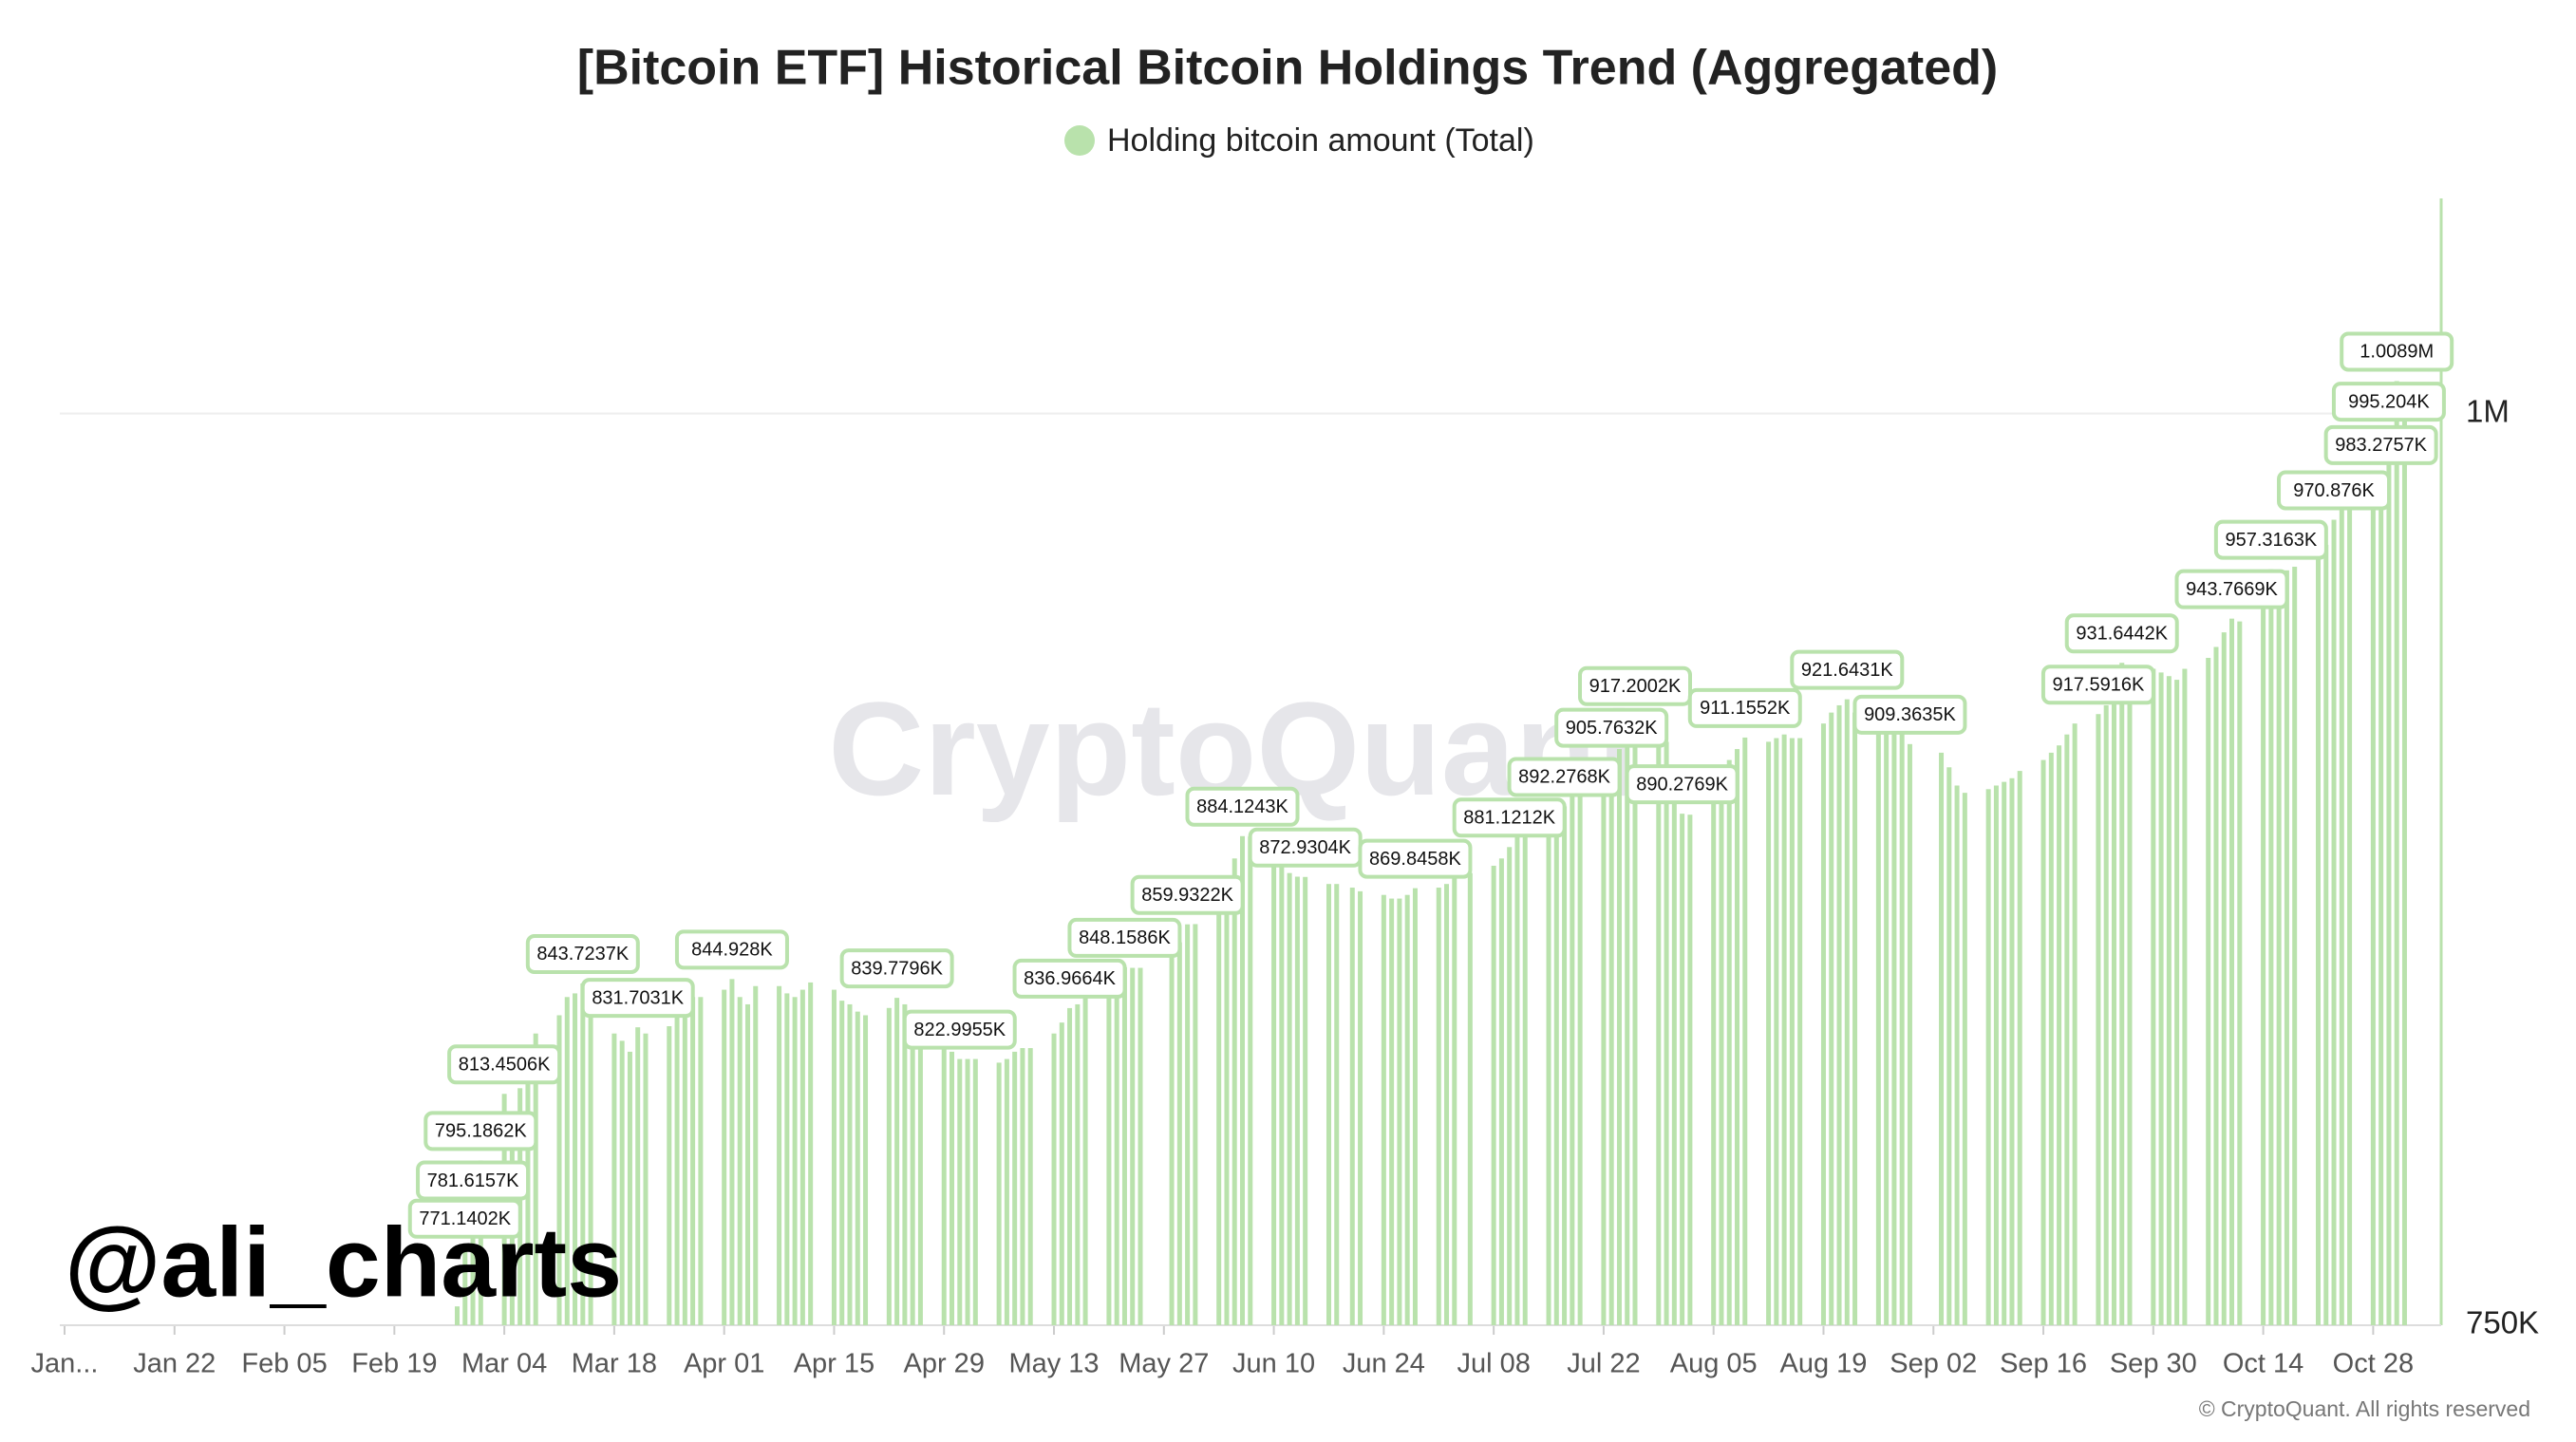 Image resolution: width=2576 pixels, height=1442 pixels. I want to click on data-label-group: 843.7237K, so click(582, 953).